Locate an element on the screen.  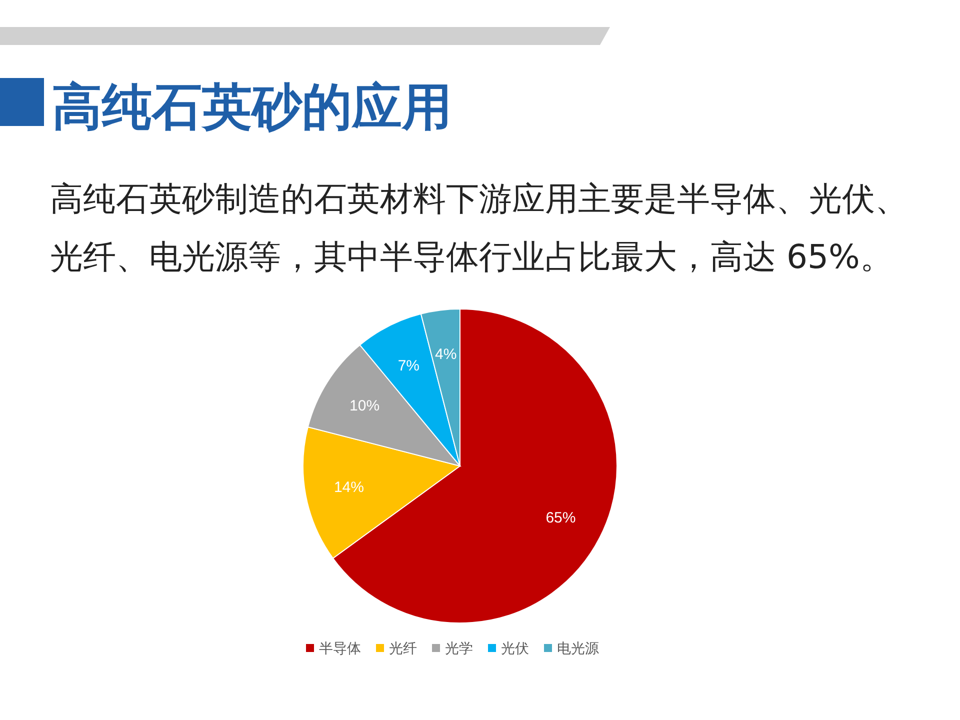
data-label: 10% is located at coordinates (365, 405).